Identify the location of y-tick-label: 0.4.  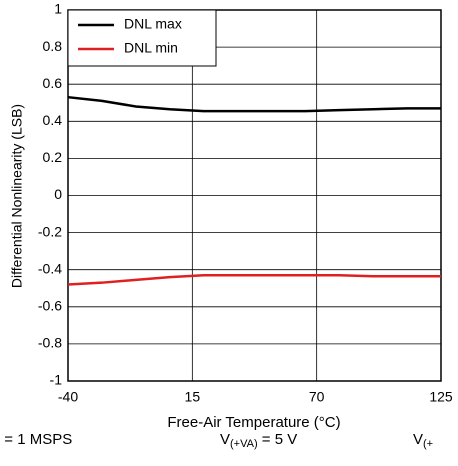
(53, 120).